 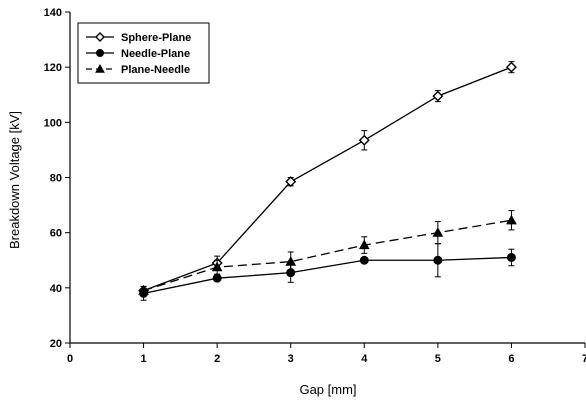 What do you see at coordinates (53, 13) in the screenshot?
I see `y-tick-label: 140` at bounding box center [53, 13].